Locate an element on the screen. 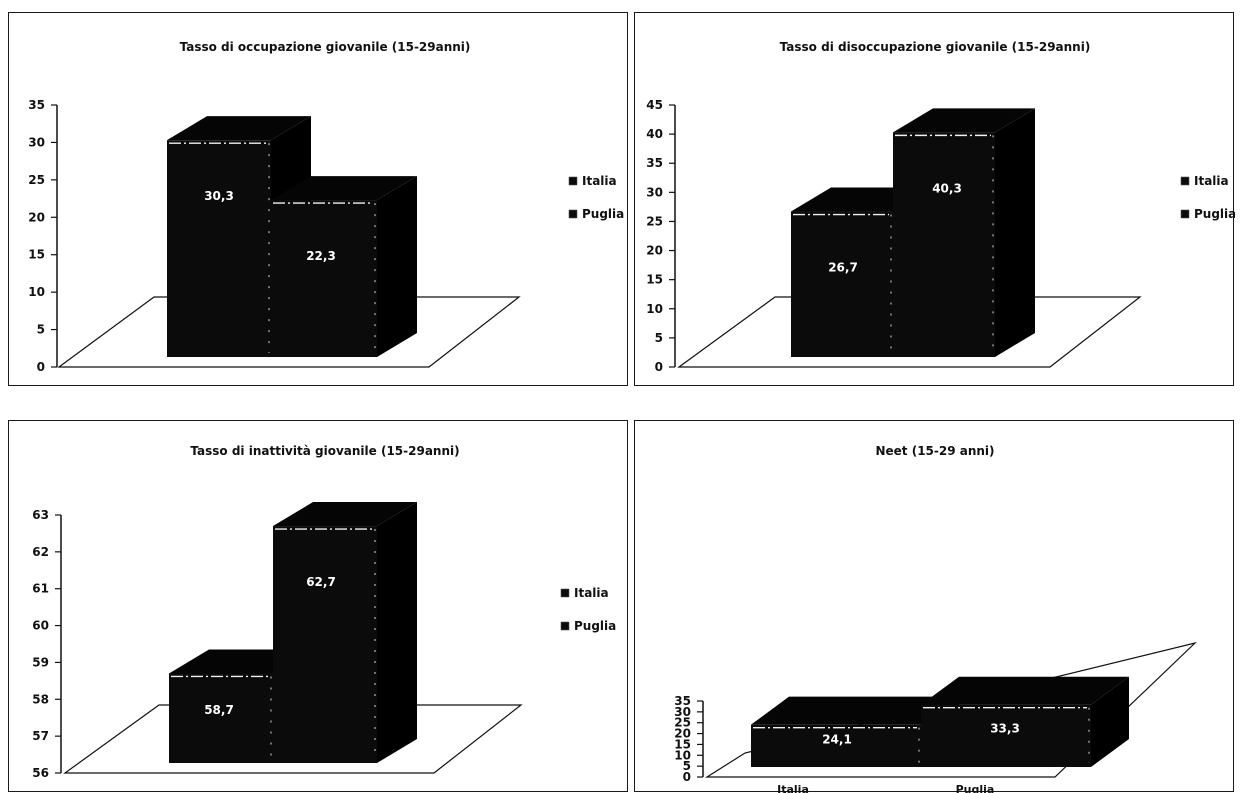 The width and height of the screenshot is (1240, 793). y-tick-label: 57 is located at coordinates (40, 736).